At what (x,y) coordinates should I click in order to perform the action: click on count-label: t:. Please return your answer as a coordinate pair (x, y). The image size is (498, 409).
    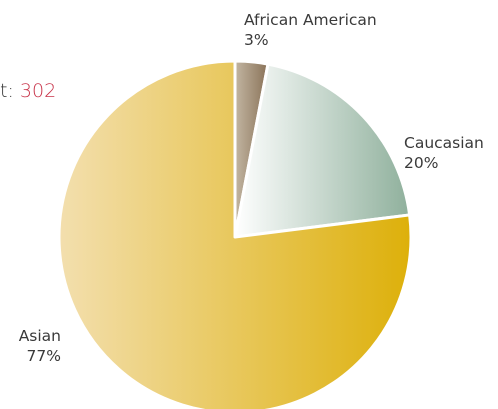
    Looking at the image, I should click on (7, 91).